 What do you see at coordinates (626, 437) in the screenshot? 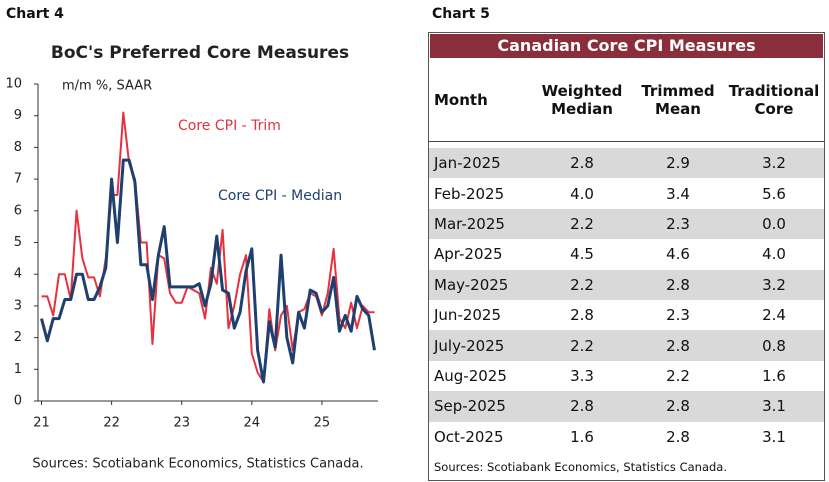
I see `table-row: Oct-2025 1.6 2.8 3.1` at bounding box center [626, 437].